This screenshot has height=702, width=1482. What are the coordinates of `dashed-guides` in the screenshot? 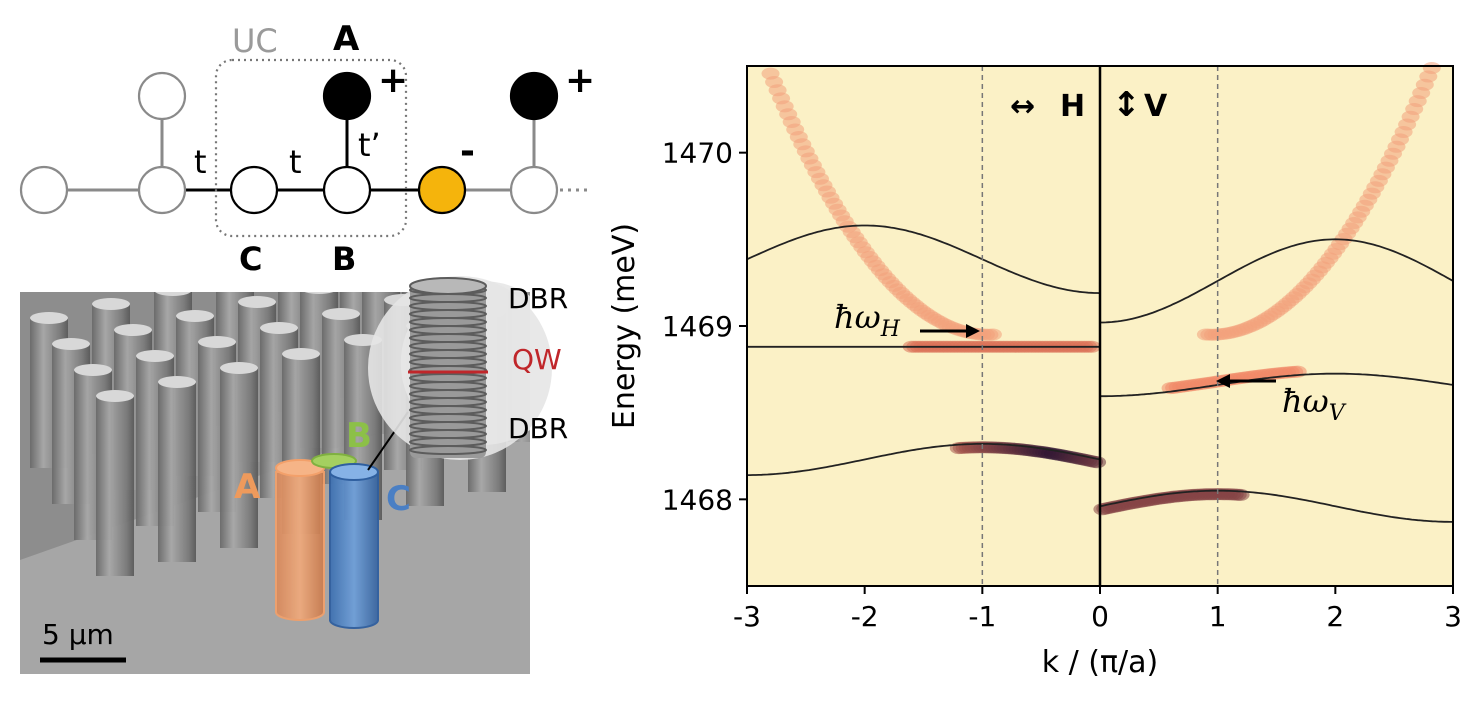 It's located at (1100, 326).